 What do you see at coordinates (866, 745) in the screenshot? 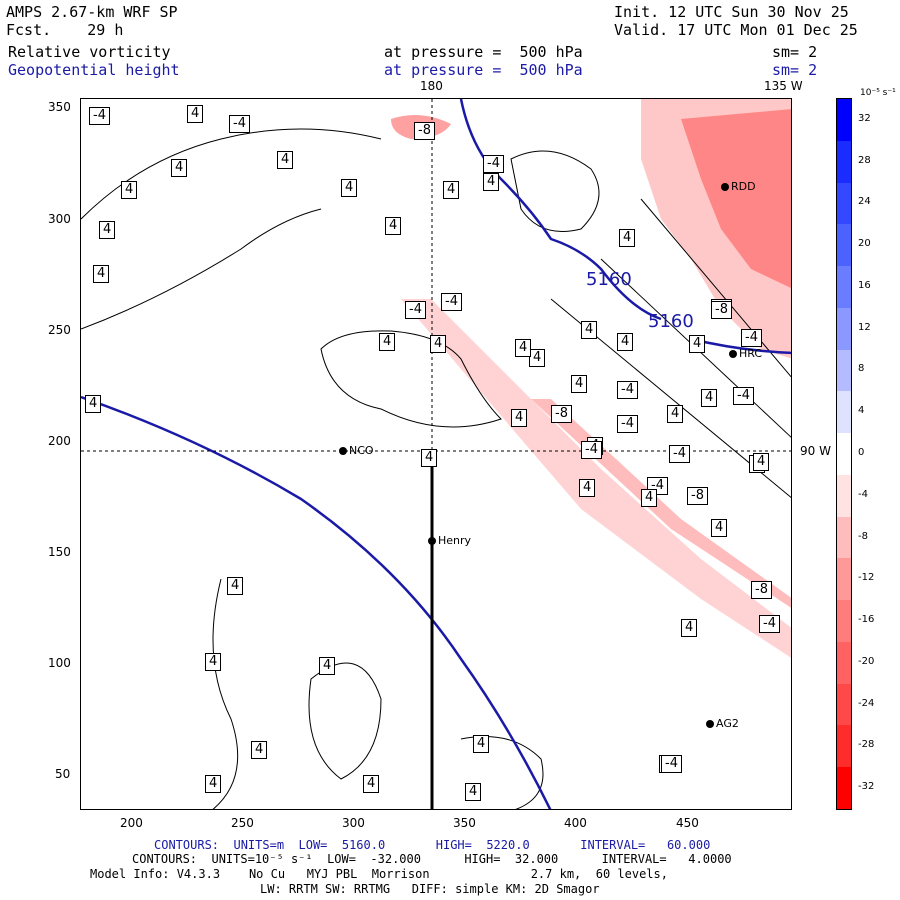
I see `colorbar-tick: -28` at bounding box center [866, 745].